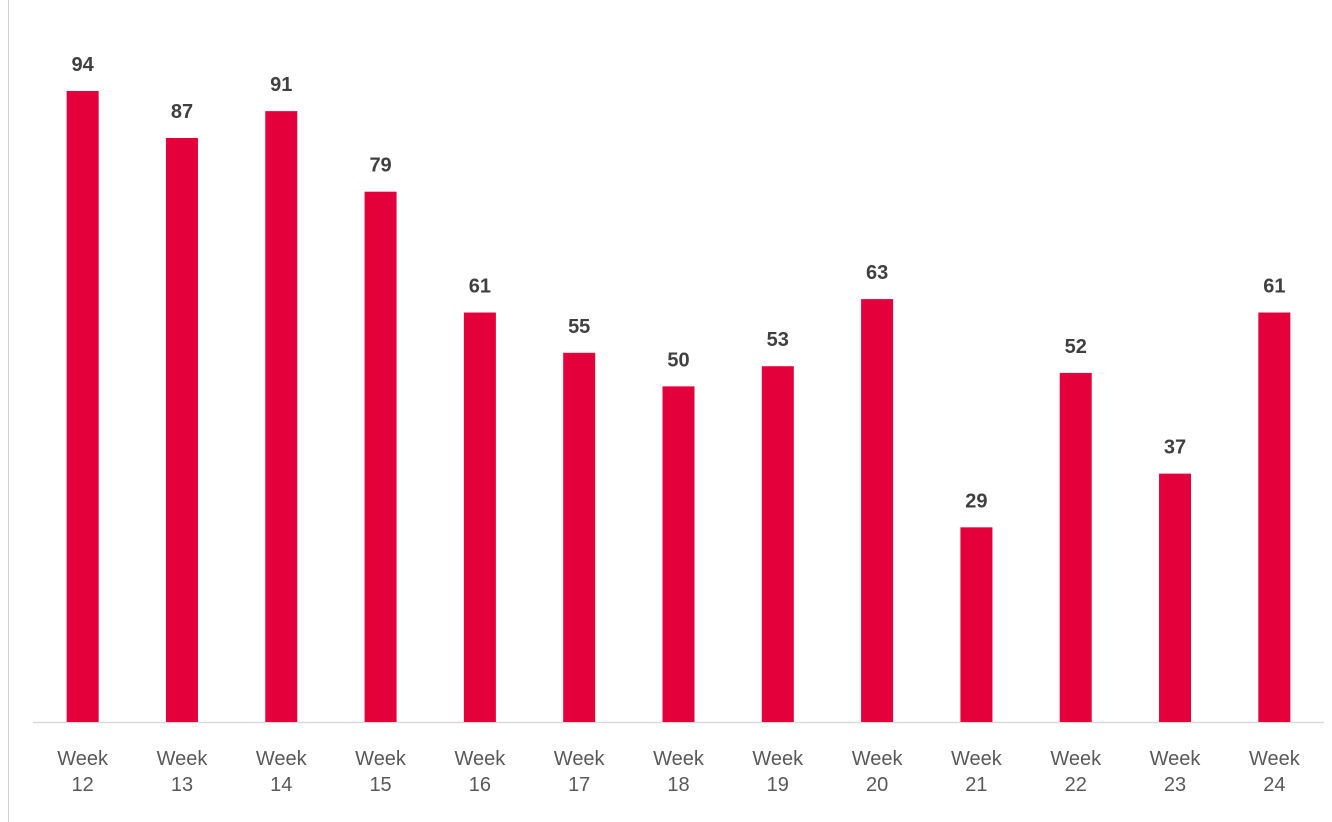  I want to click on data-label: 91, so click(281, 85).